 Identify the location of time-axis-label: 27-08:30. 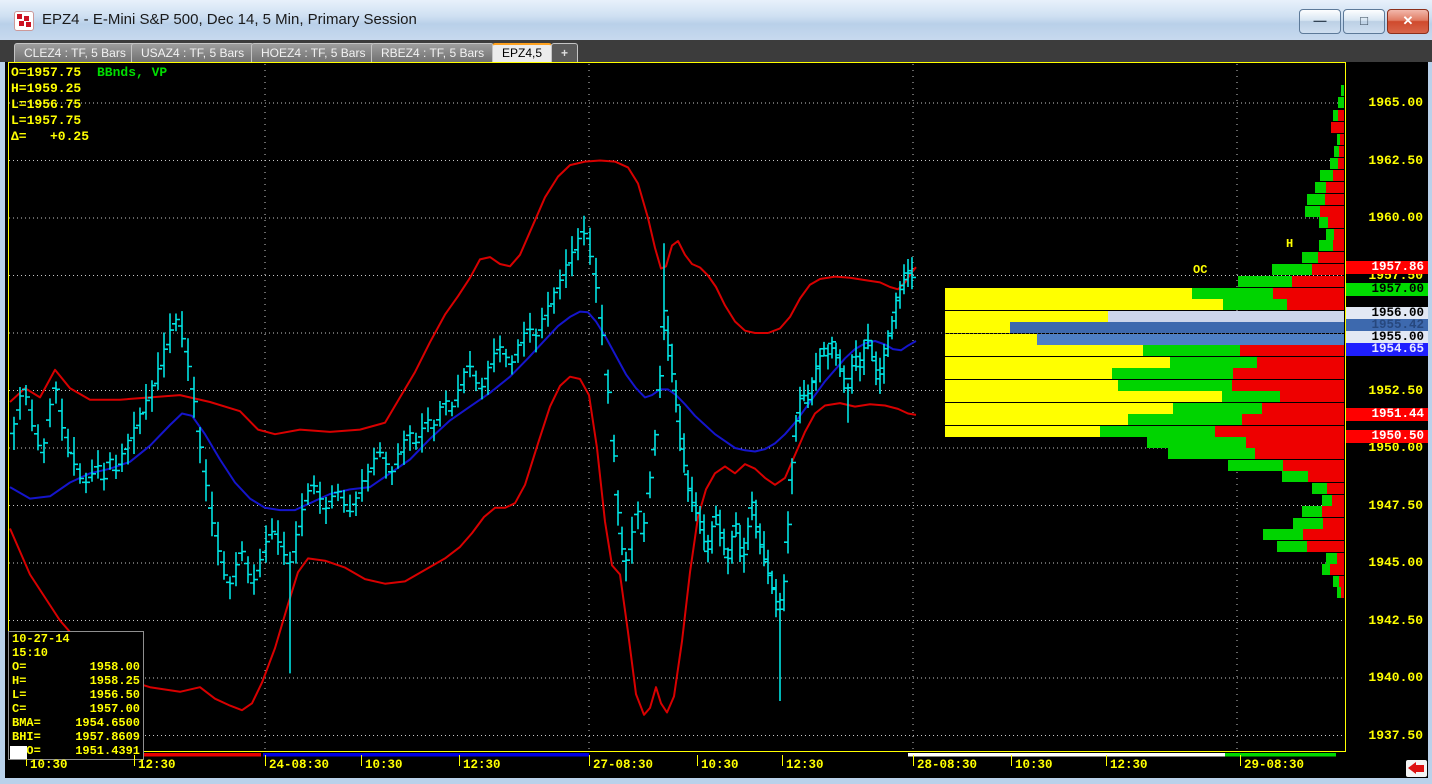
(623, 765).